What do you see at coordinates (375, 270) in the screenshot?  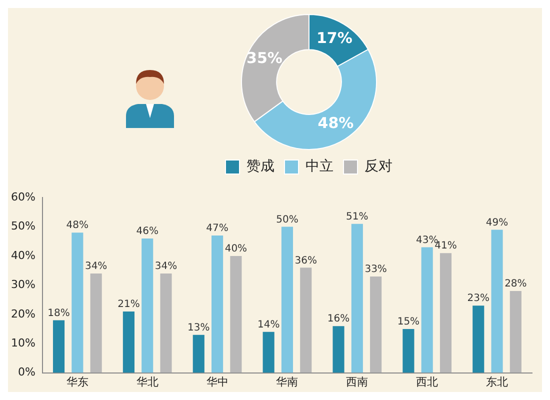 I see `data-label: 33%` at bounding box center [375, 270].